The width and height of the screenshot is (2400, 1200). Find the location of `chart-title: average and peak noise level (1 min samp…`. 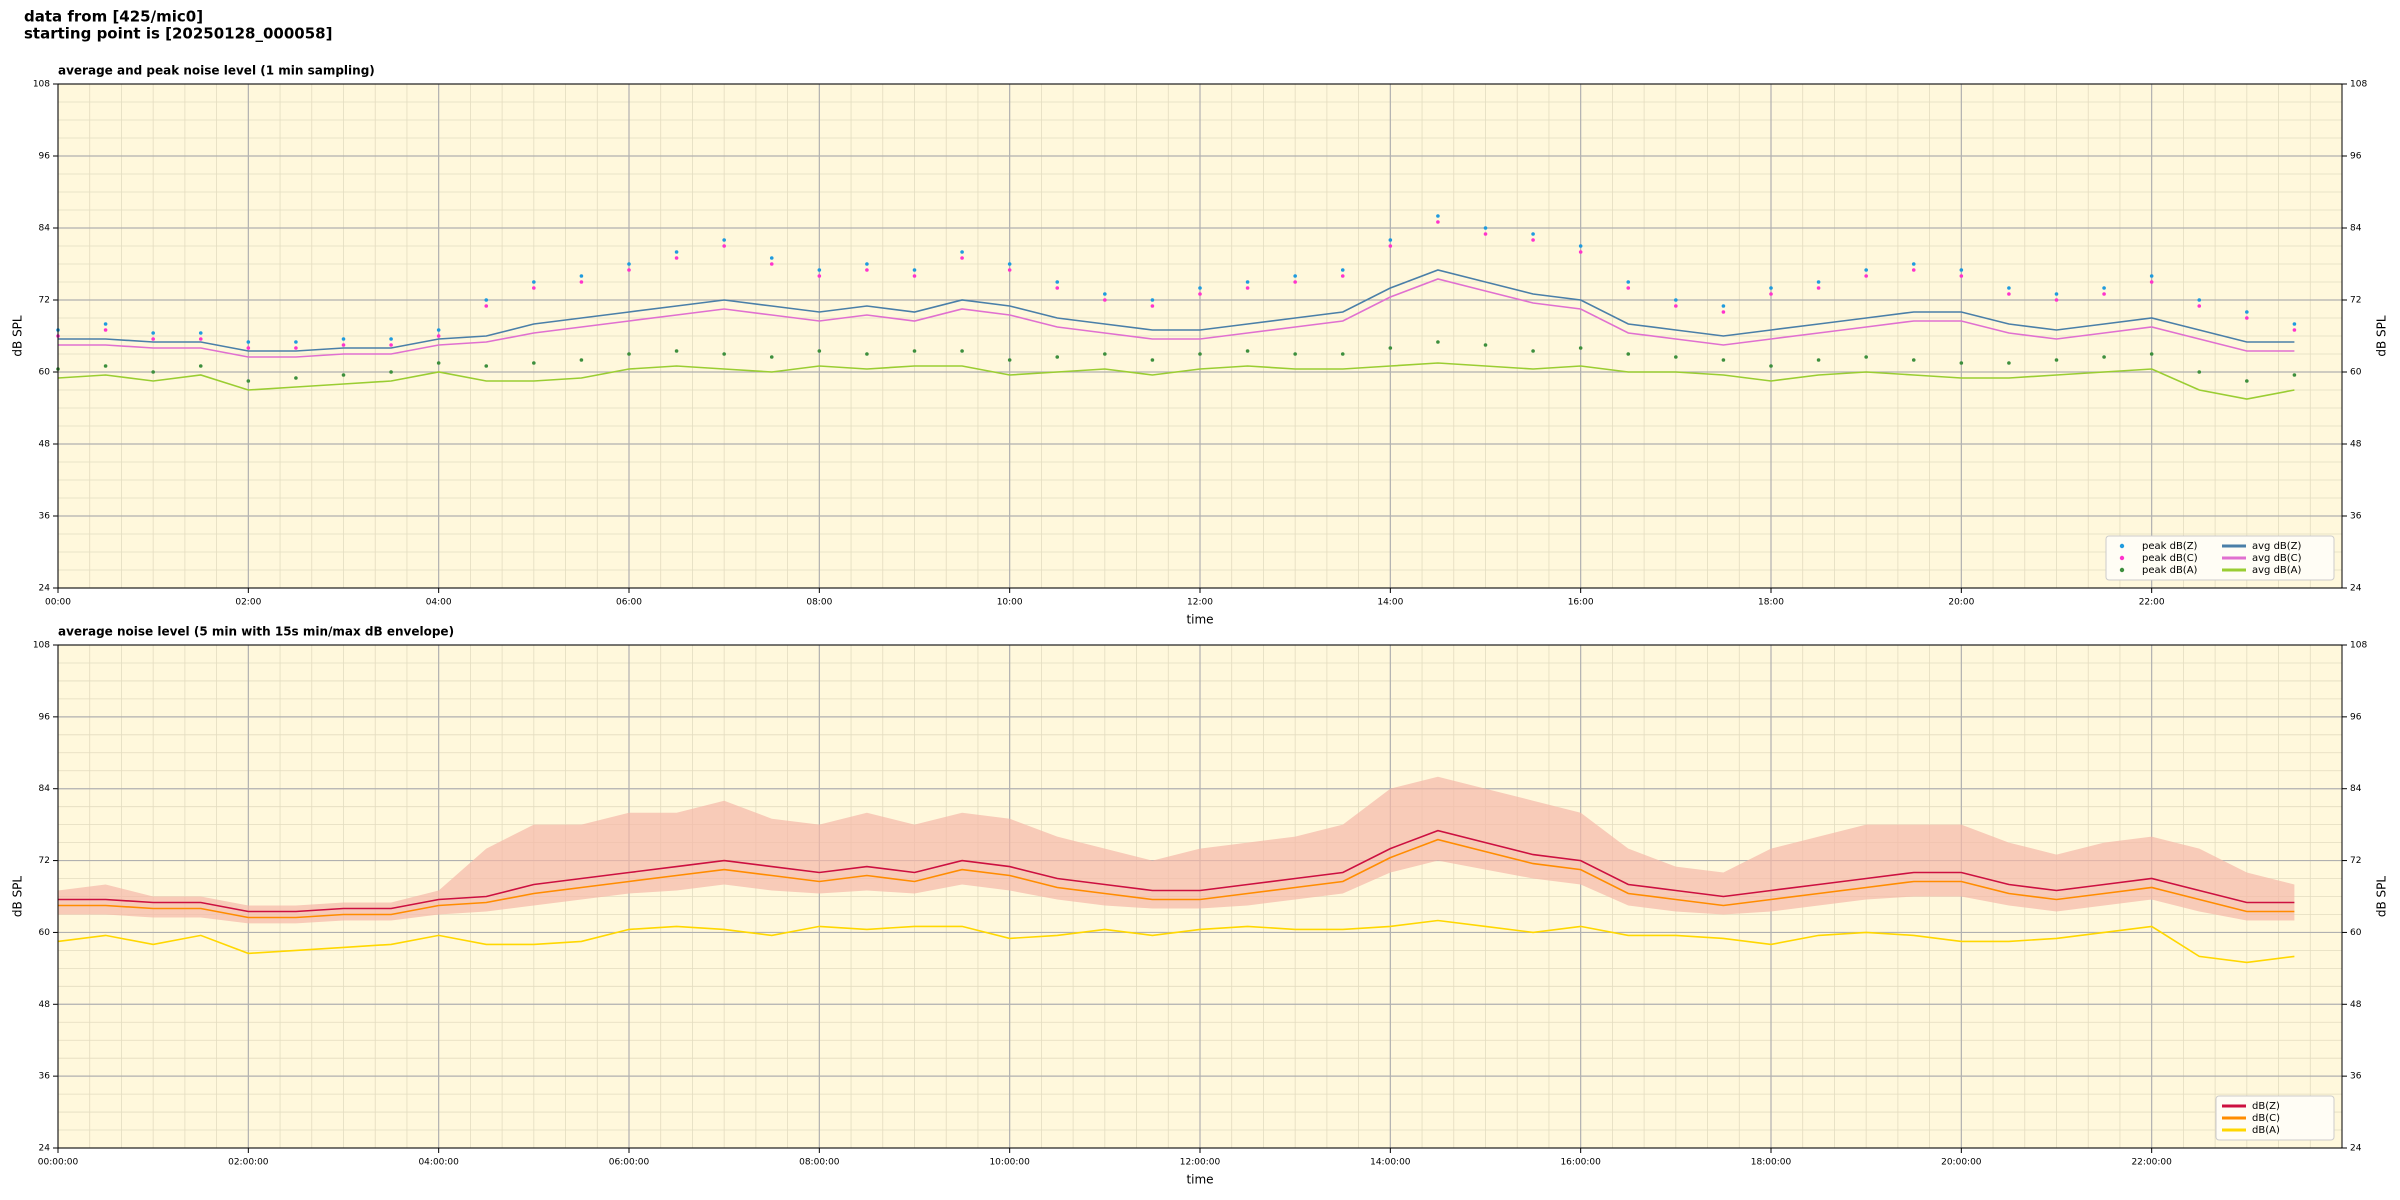

chart-title: average and peak noise level (1 min samp… is located at coordinates (216, 71).